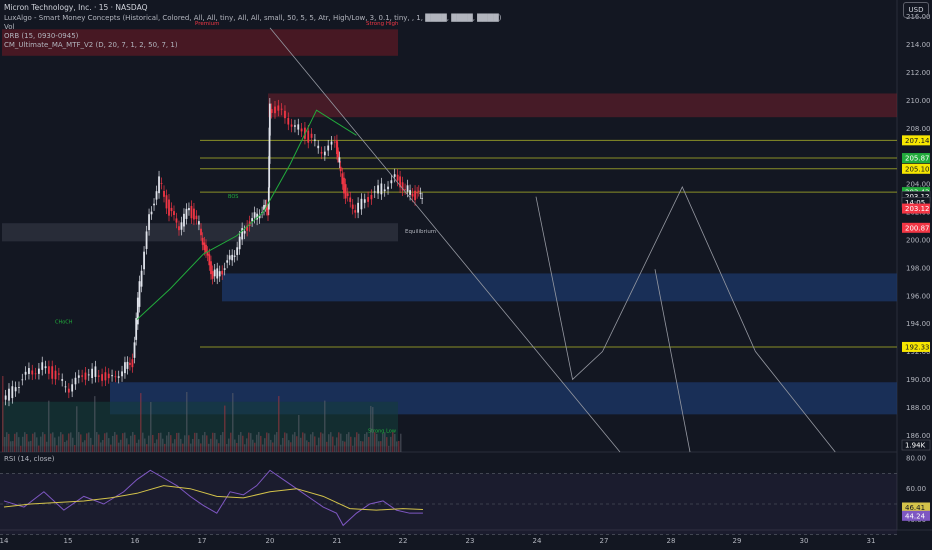  Describe the element at coordinates (916, 10) in the screenshot. I see `currency-button: USD` at that location.